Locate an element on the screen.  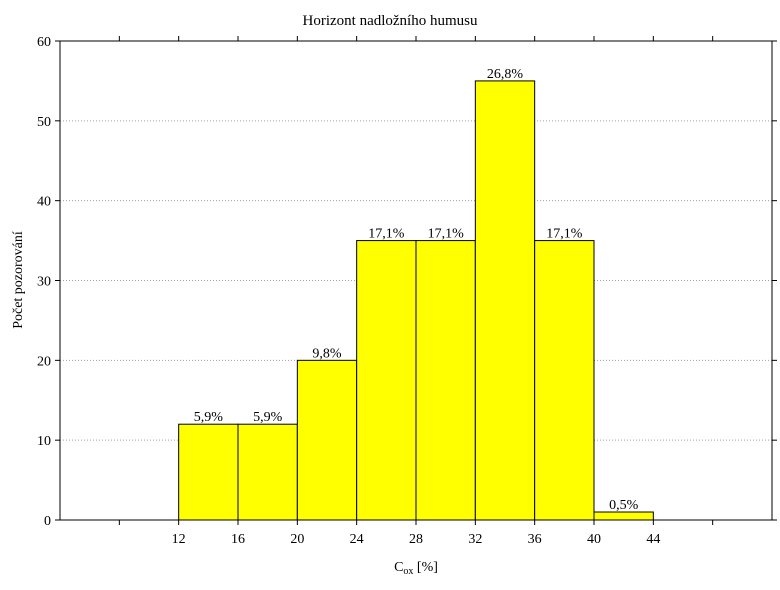
x-tick-label: 40 is located at coordinates (594, 539).